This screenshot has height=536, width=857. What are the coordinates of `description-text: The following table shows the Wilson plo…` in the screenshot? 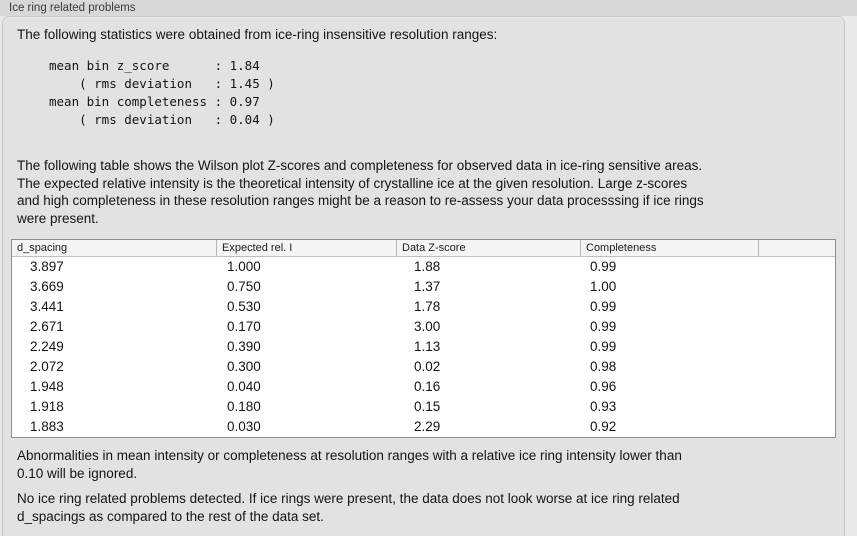 It's located at (360, 192).